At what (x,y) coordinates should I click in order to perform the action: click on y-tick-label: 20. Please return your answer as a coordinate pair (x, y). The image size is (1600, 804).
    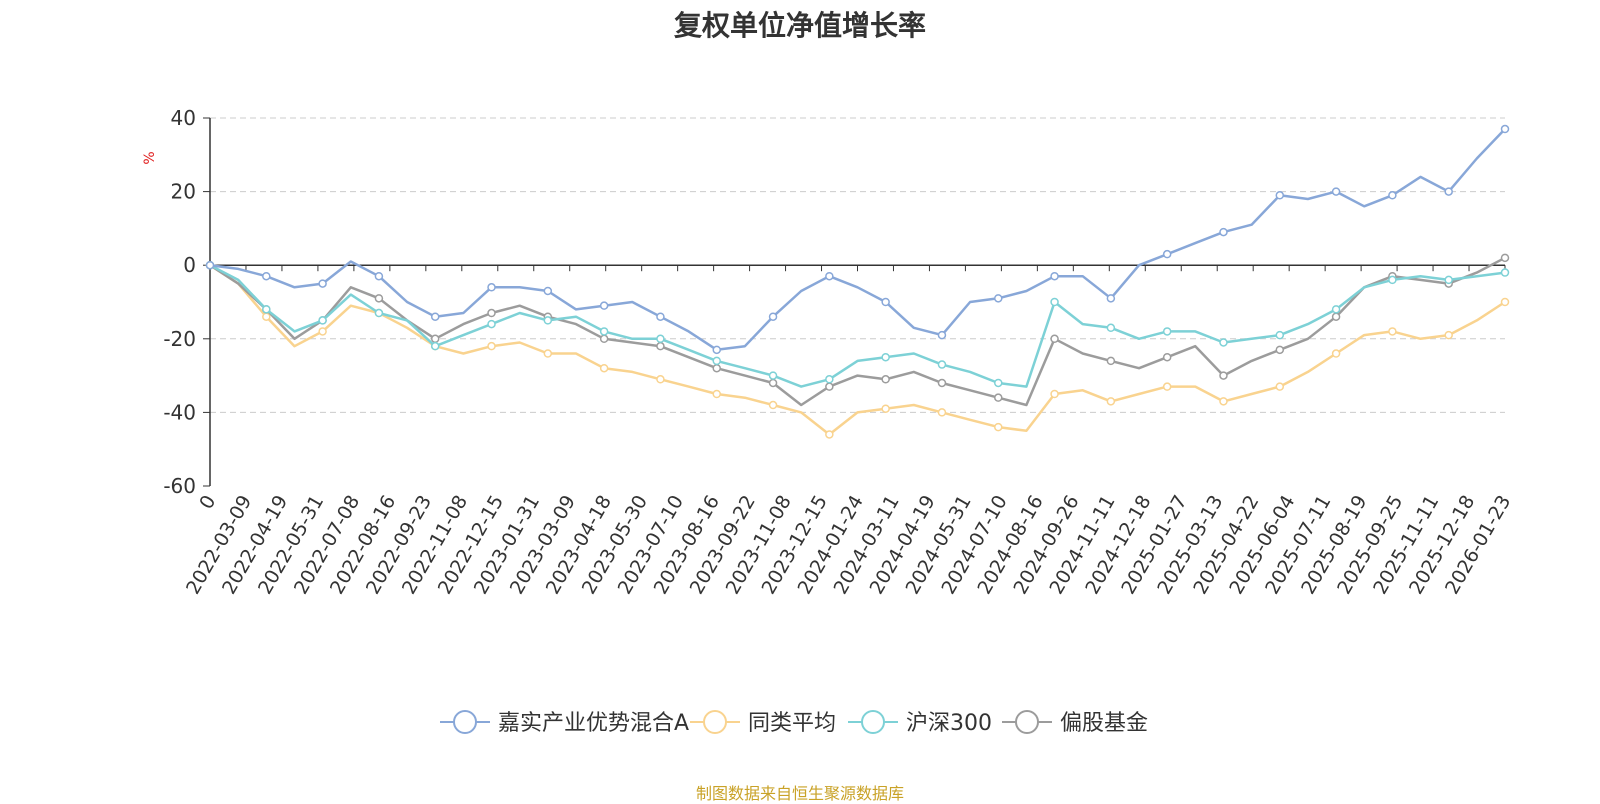
    Looking at the image, I should click on (183, 192).